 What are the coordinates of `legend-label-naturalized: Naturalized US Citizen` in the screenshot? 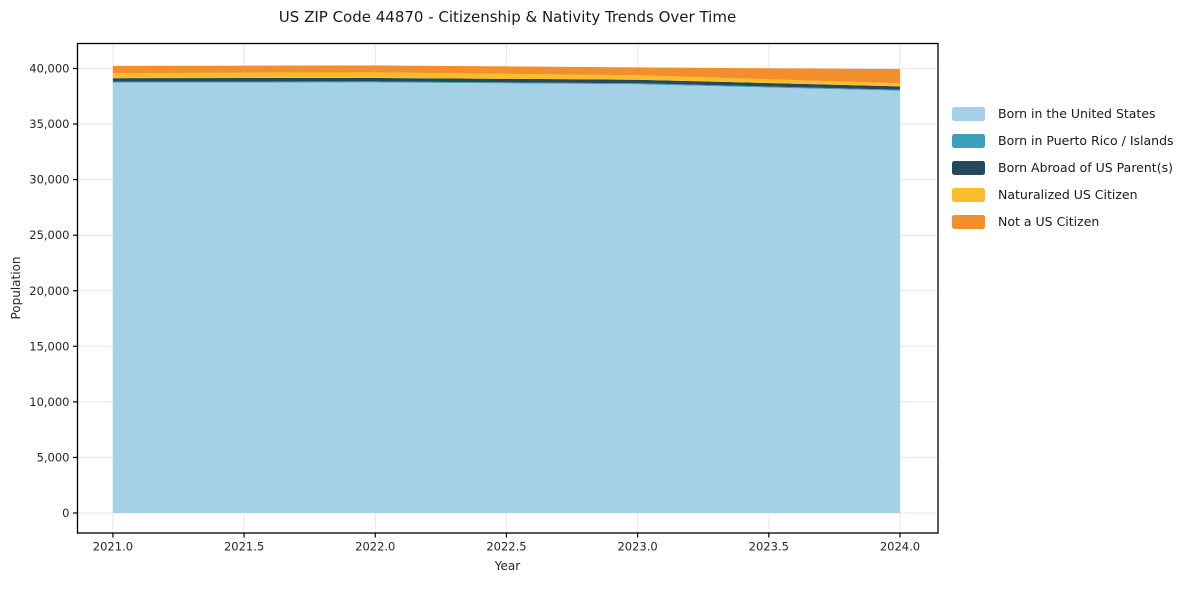 It's located at (1068, 194).